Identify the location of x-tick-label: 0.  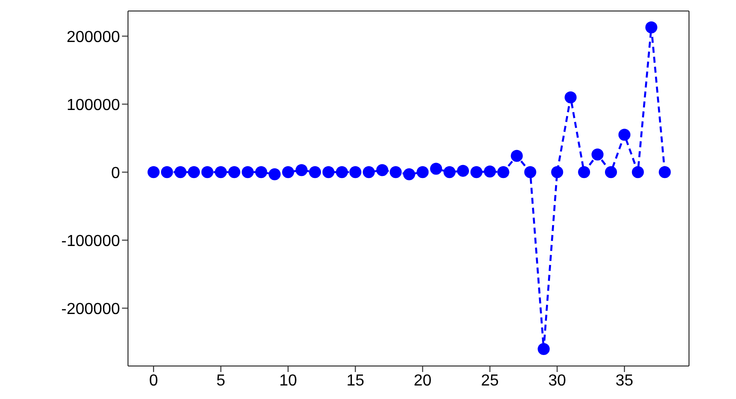
(153, 381).